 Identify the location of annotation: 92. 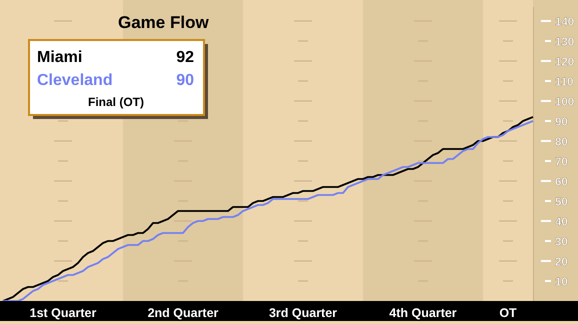
(185, 57).